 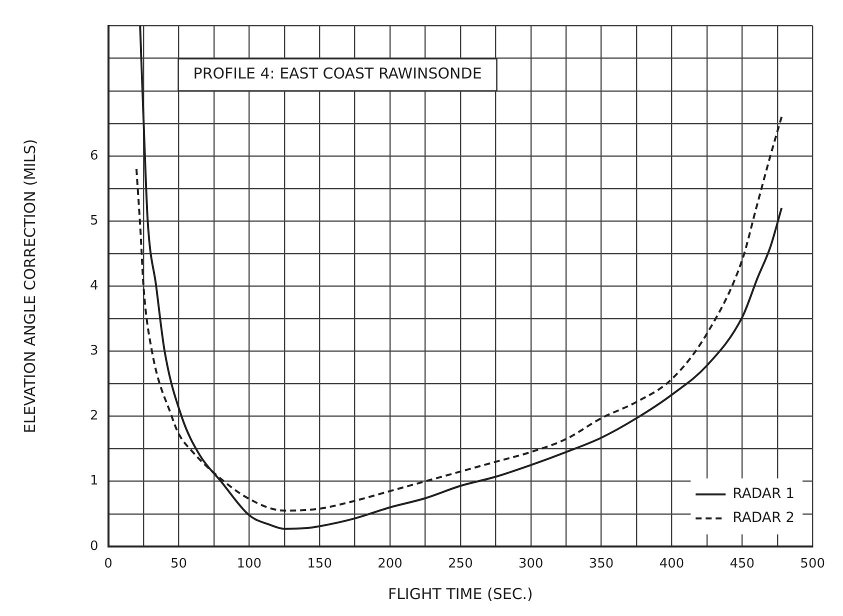 I want to click on text: PROFILE 4: EAST COAST RAWINSONDE, so click(x=337, y=73).